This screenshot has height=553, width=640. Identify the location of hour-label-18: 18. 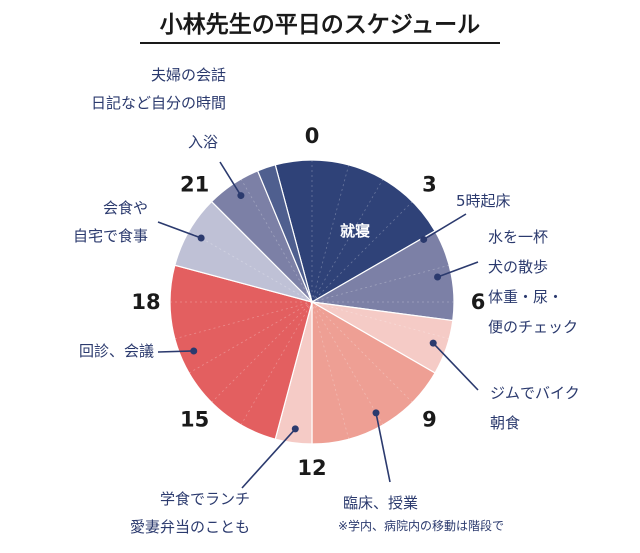
(145, 302).